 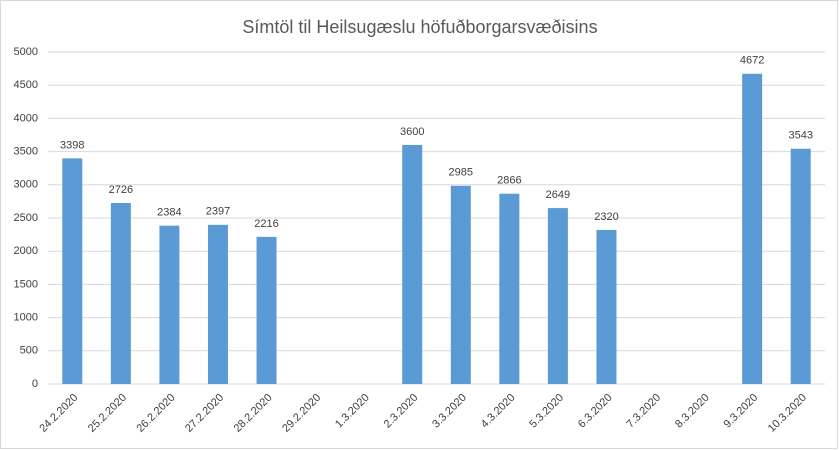 I want to click on y-tick-label: 500, so click(x=29, y=351).